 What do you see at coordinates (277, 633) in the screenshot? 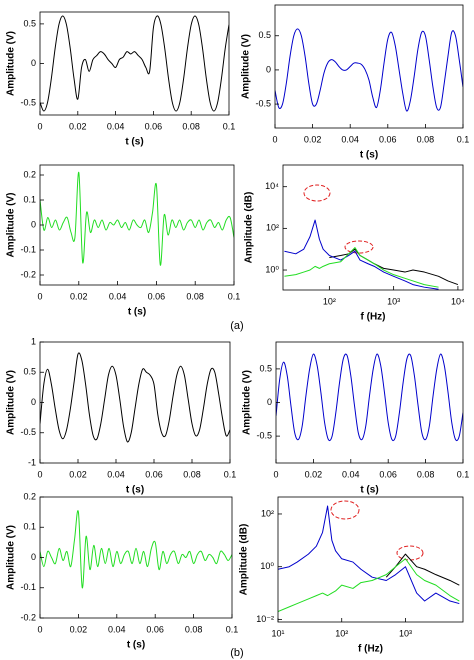
I see `x-tick-label: 10¹` at bounding box center [277, 633].